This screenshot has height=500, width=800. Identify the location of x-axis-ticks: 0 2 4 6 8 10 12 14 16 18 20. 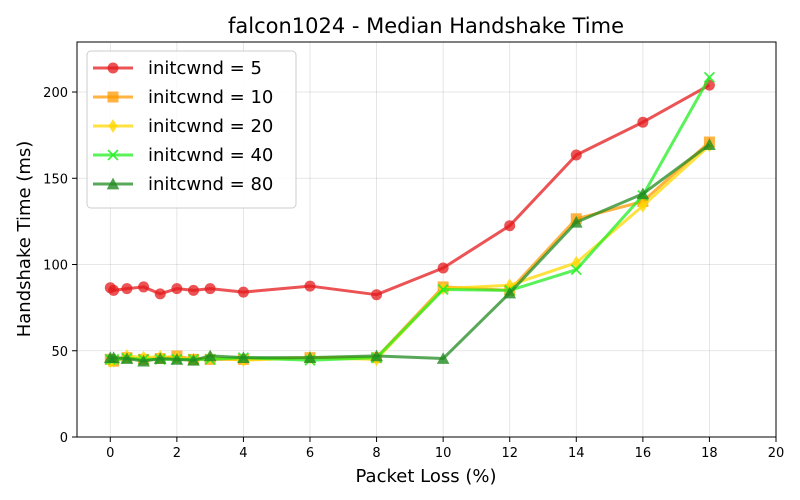
(445, 449).